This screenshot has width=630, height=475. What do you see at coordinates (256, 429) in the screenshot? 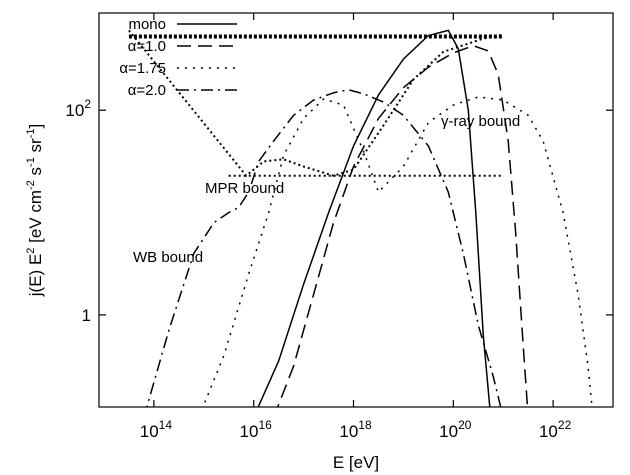
I see `x-tick-label-16: 1016` at bounding box center [256, 429].